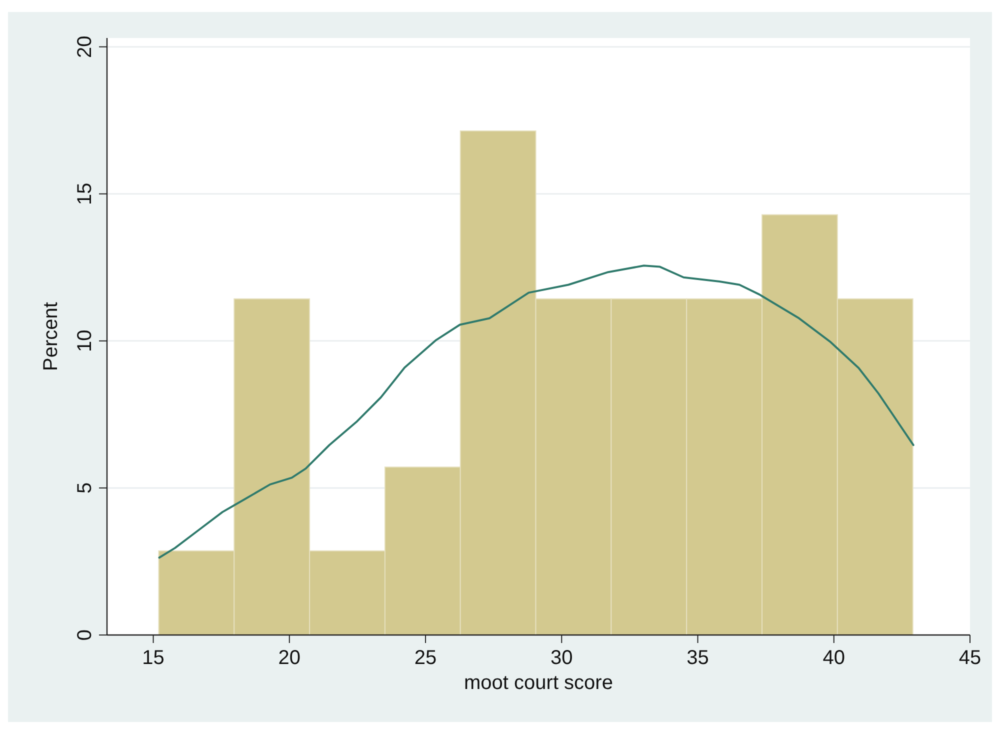 The width and height of the screenshot is (1000, 730). I want to click on x-tick-label: 15, so click(153, 658).